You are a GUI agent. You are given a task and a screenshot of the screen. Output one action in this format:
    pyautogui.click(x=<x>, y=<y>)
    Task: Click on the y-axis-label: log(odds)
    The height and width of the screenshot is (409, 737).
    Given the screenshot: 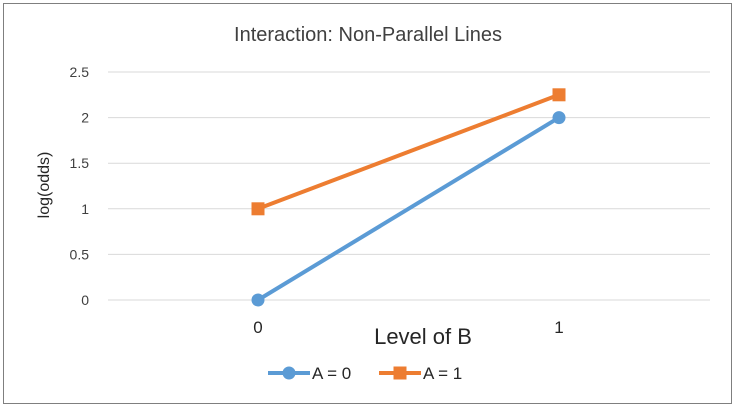 What is the action you would take?
    pyautogui.click(x=44, y=185)
    